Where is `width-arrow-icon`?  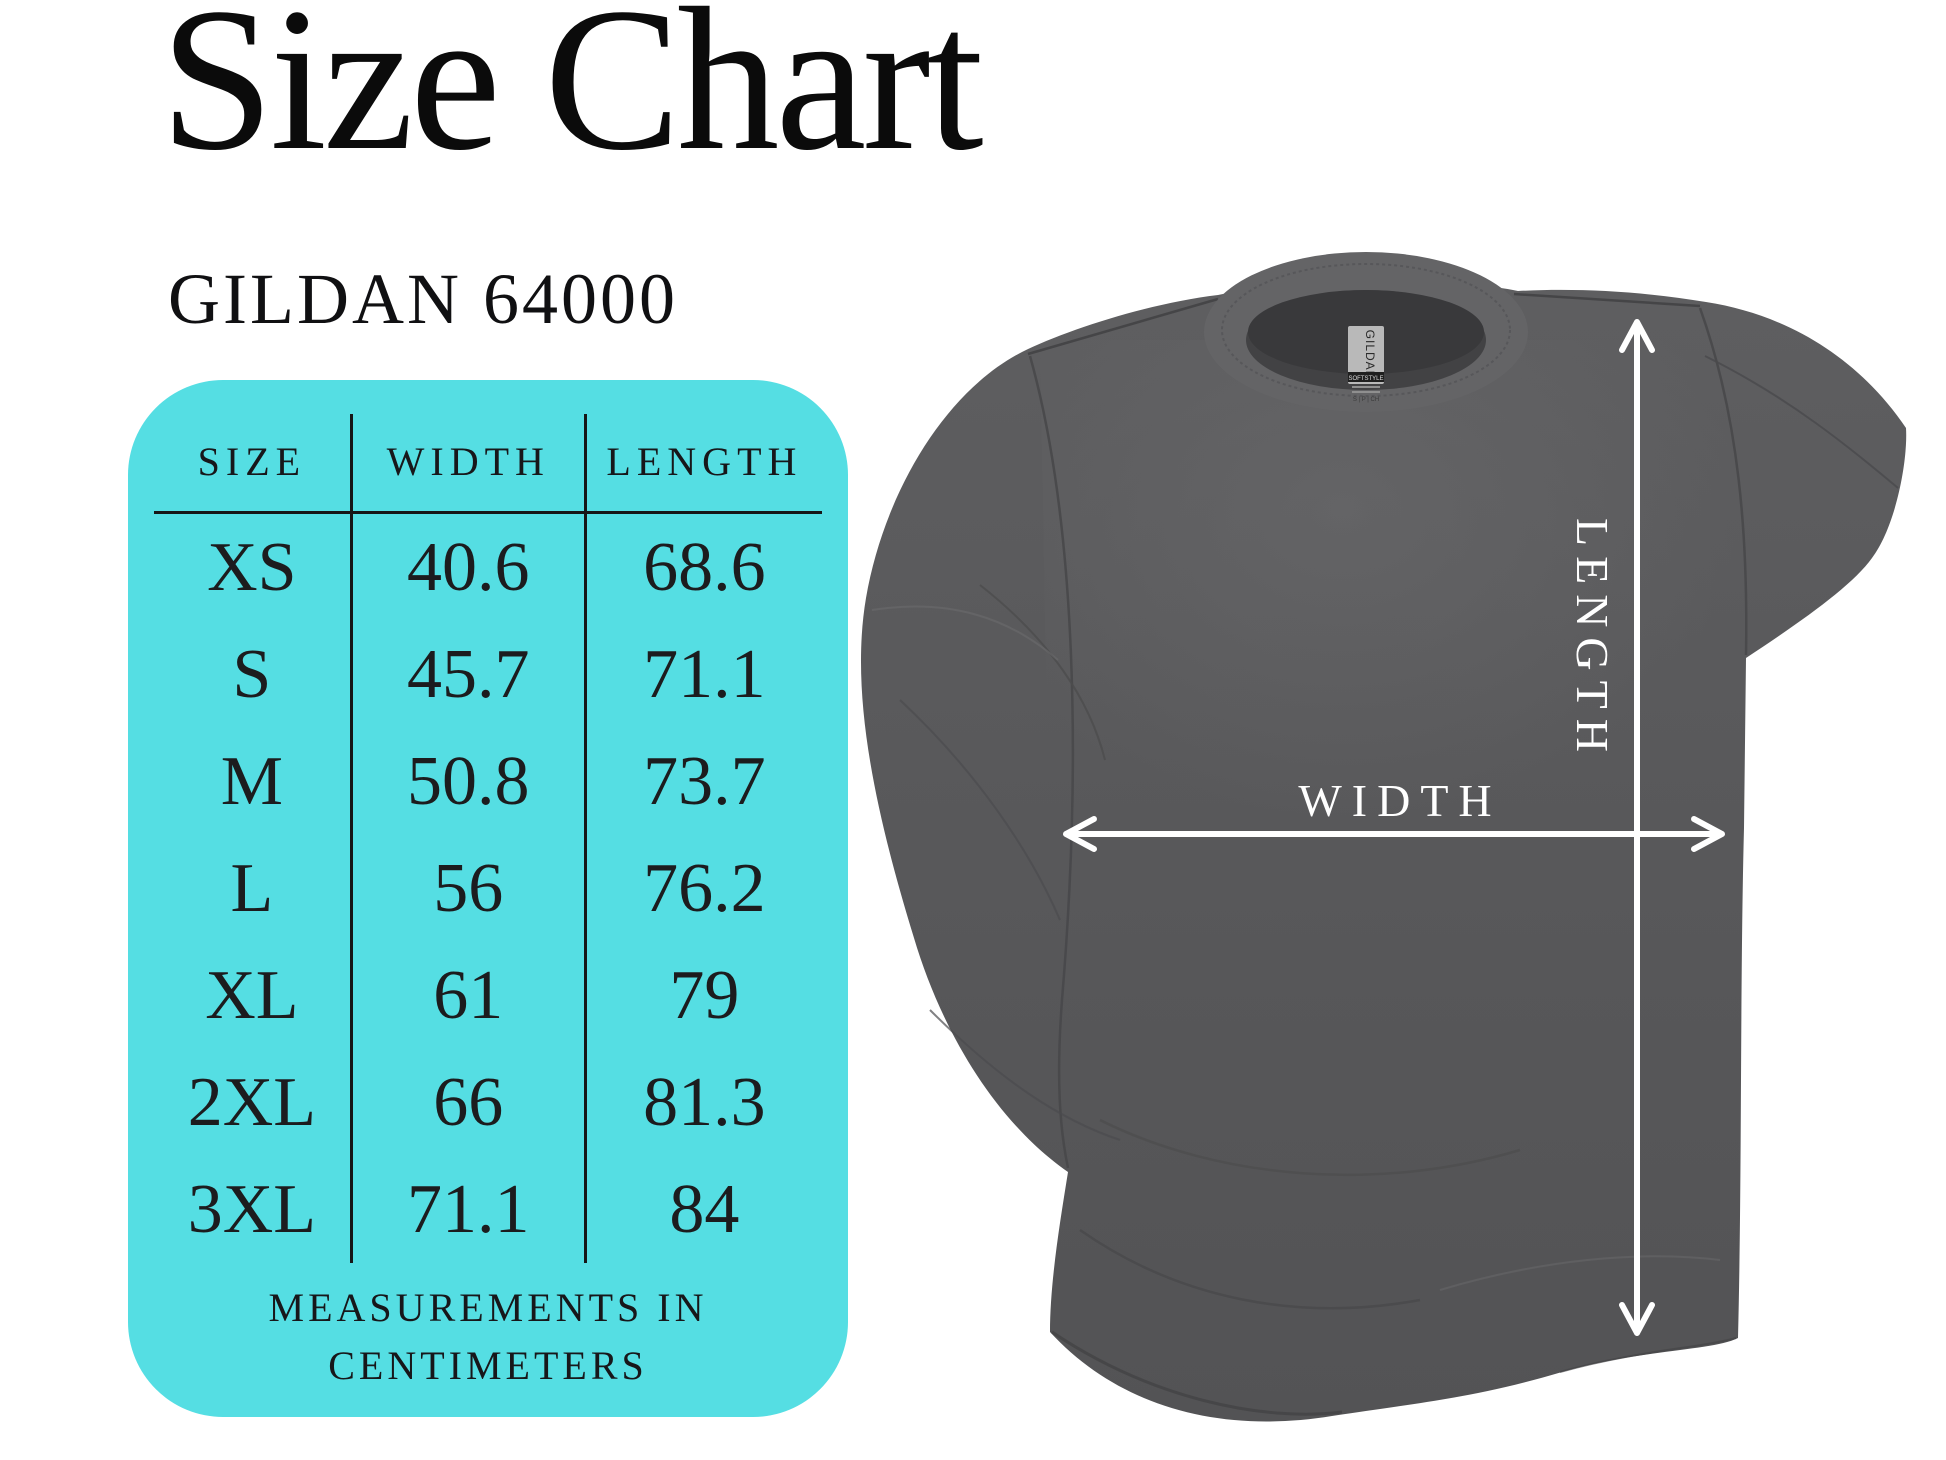 width-arrow-icon is located at coordinates (1394, 834).